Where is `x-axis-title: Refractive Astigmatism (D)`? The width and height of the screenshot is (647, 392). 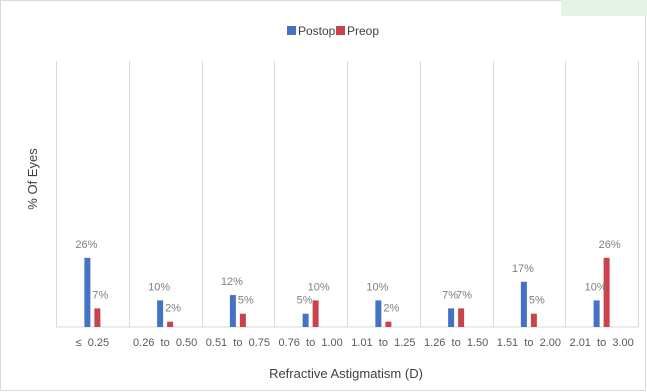
x-axis-title: Refractive Astigmatism (D) is located at coordinates (346, 373).